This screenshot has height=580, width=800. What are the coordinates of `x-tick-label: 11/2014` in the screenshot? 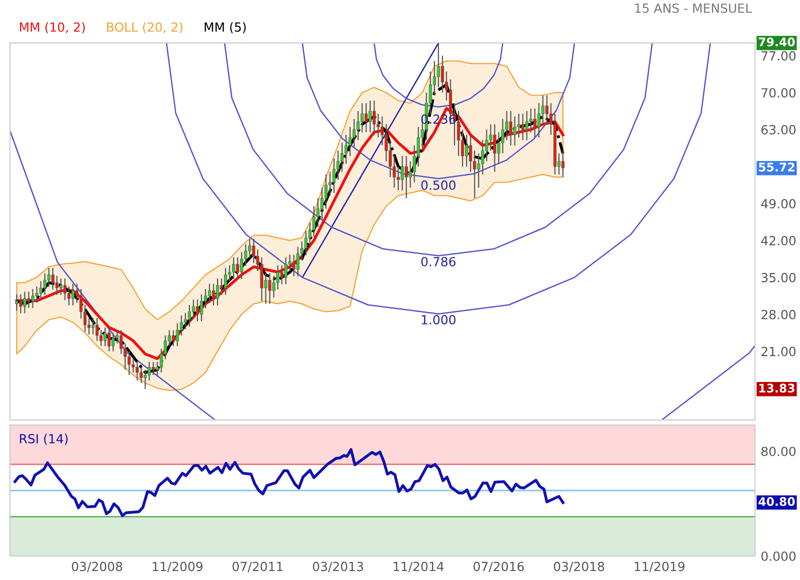 It's located at (419, 567).